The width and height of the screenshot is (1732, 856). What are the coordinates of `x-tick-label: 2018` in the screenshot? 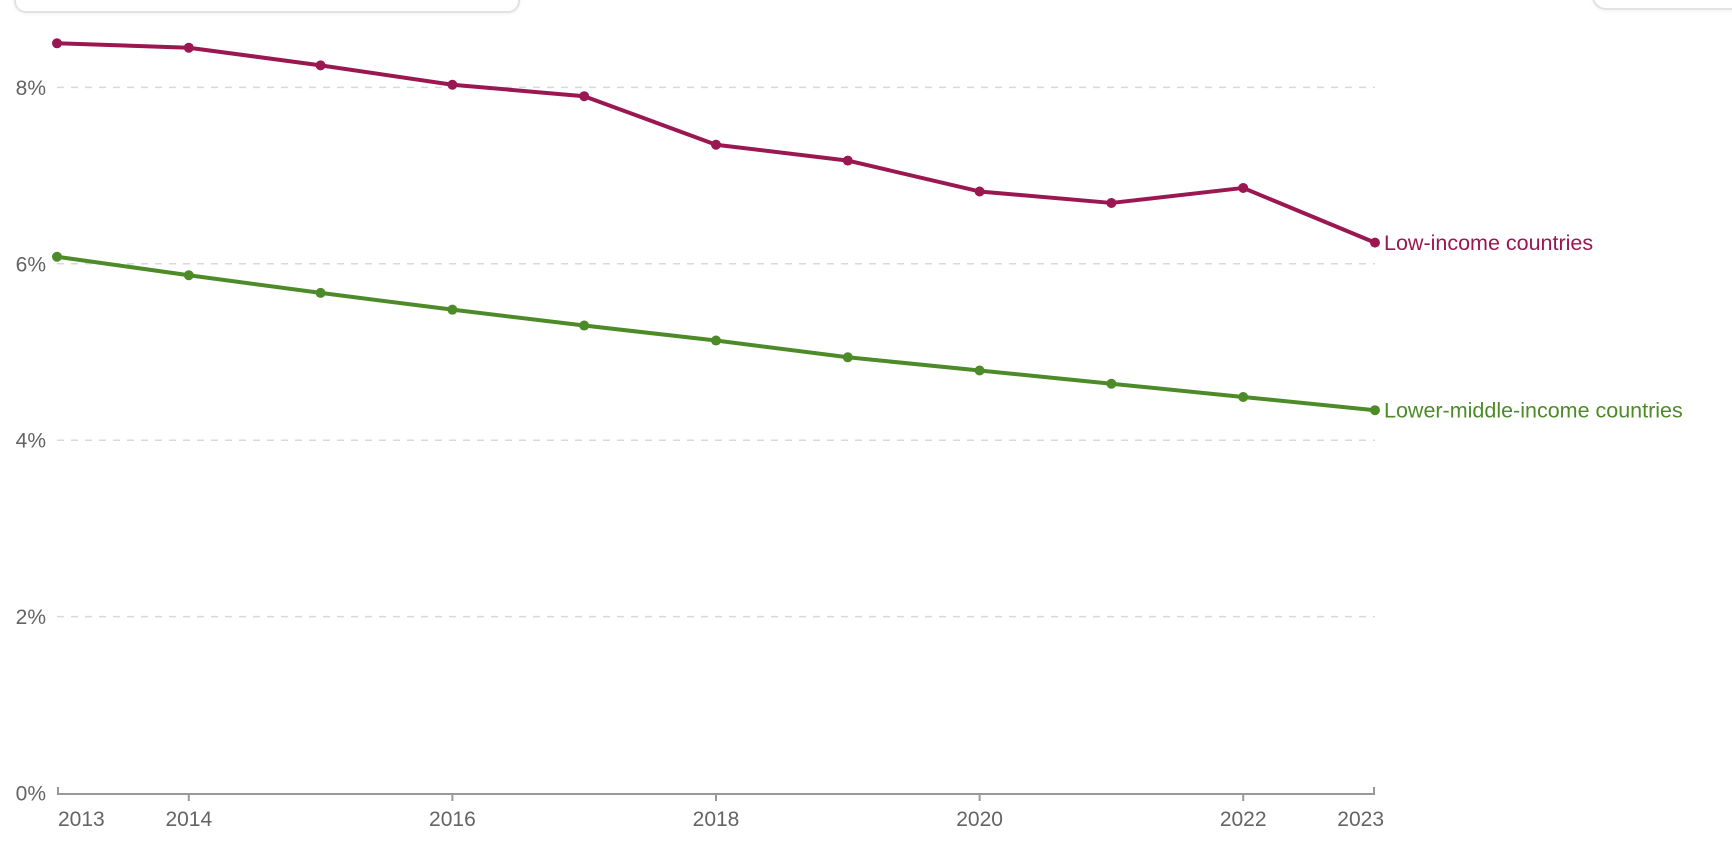 It's located at (716, 819).